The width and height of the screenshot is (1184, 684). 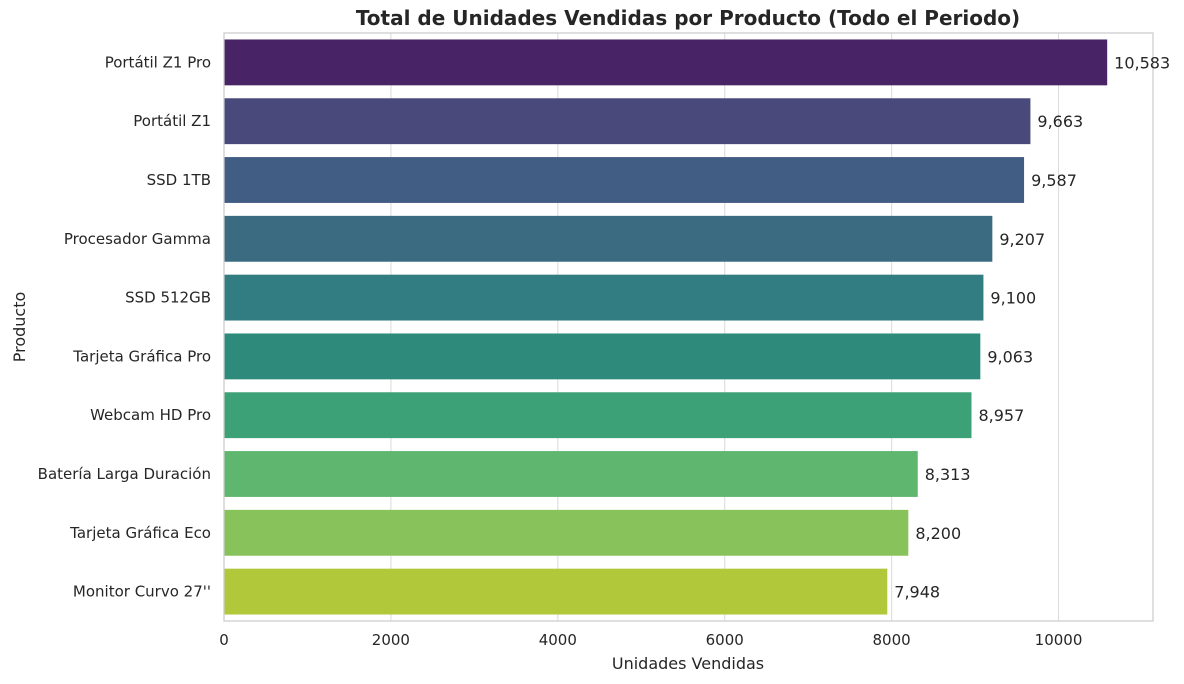 What do you see at coordinates (224, 640) in the screenshot?
I see `x-tick-label: 0` at bounding box center [224, 640].